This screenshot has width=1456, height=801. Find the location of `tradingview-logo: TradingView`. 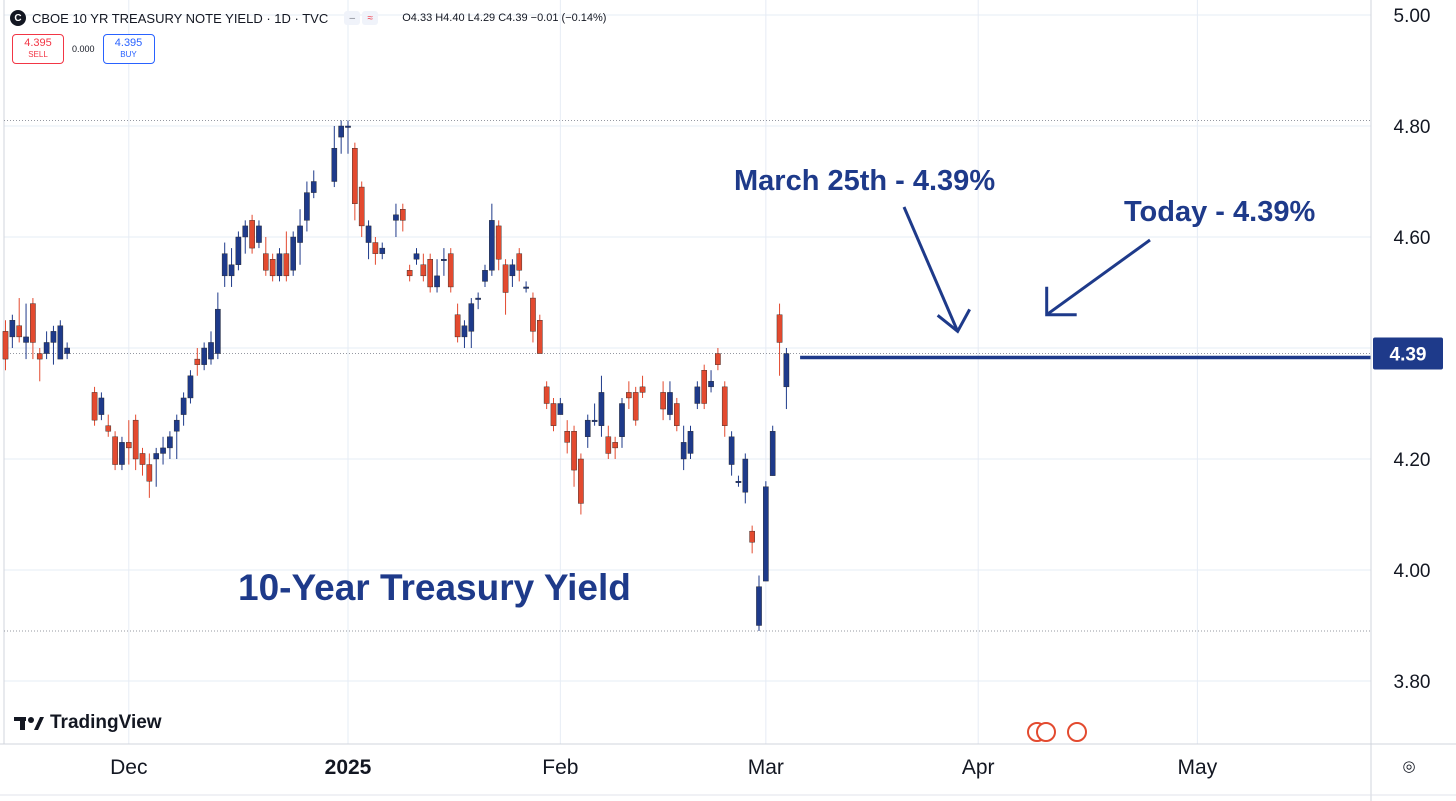

tradingview-logo: TradingView is located at coordinates (88, 723).